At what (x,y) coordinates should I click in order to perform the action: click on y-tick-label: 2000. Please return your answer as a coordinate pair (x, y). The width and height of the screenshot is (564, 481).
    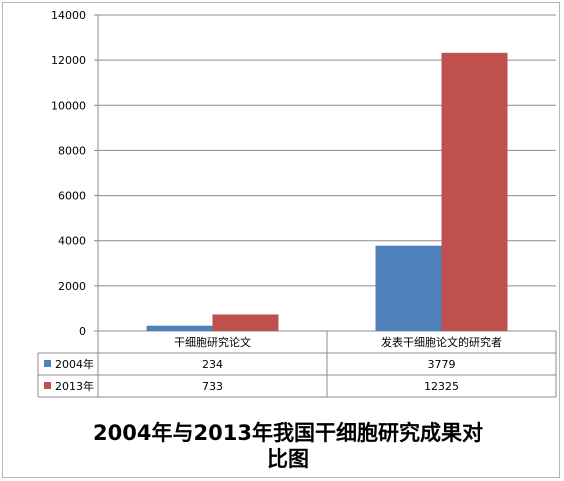
    Looking at the image, I should click on (72, 286).